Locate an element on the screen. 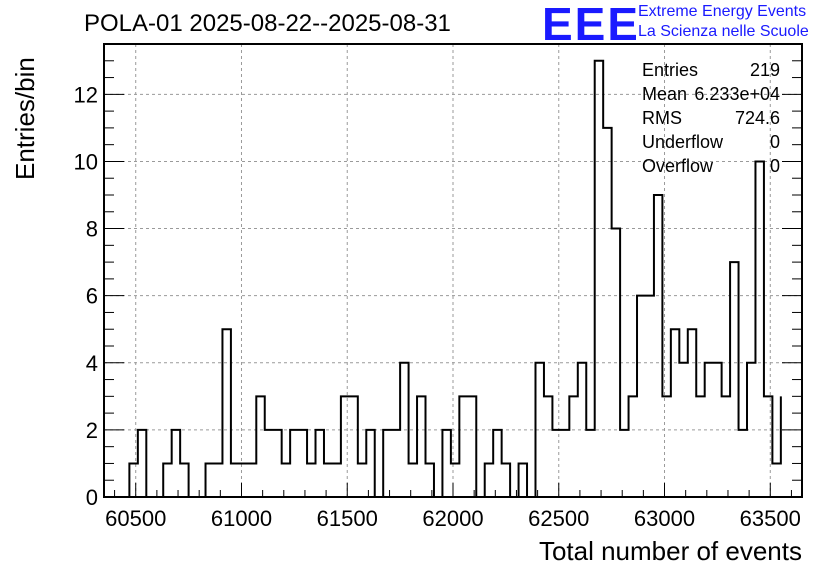 This screenshot has height=572, width=836. y-tick-label: 10 is located at coordinates (86, 161).